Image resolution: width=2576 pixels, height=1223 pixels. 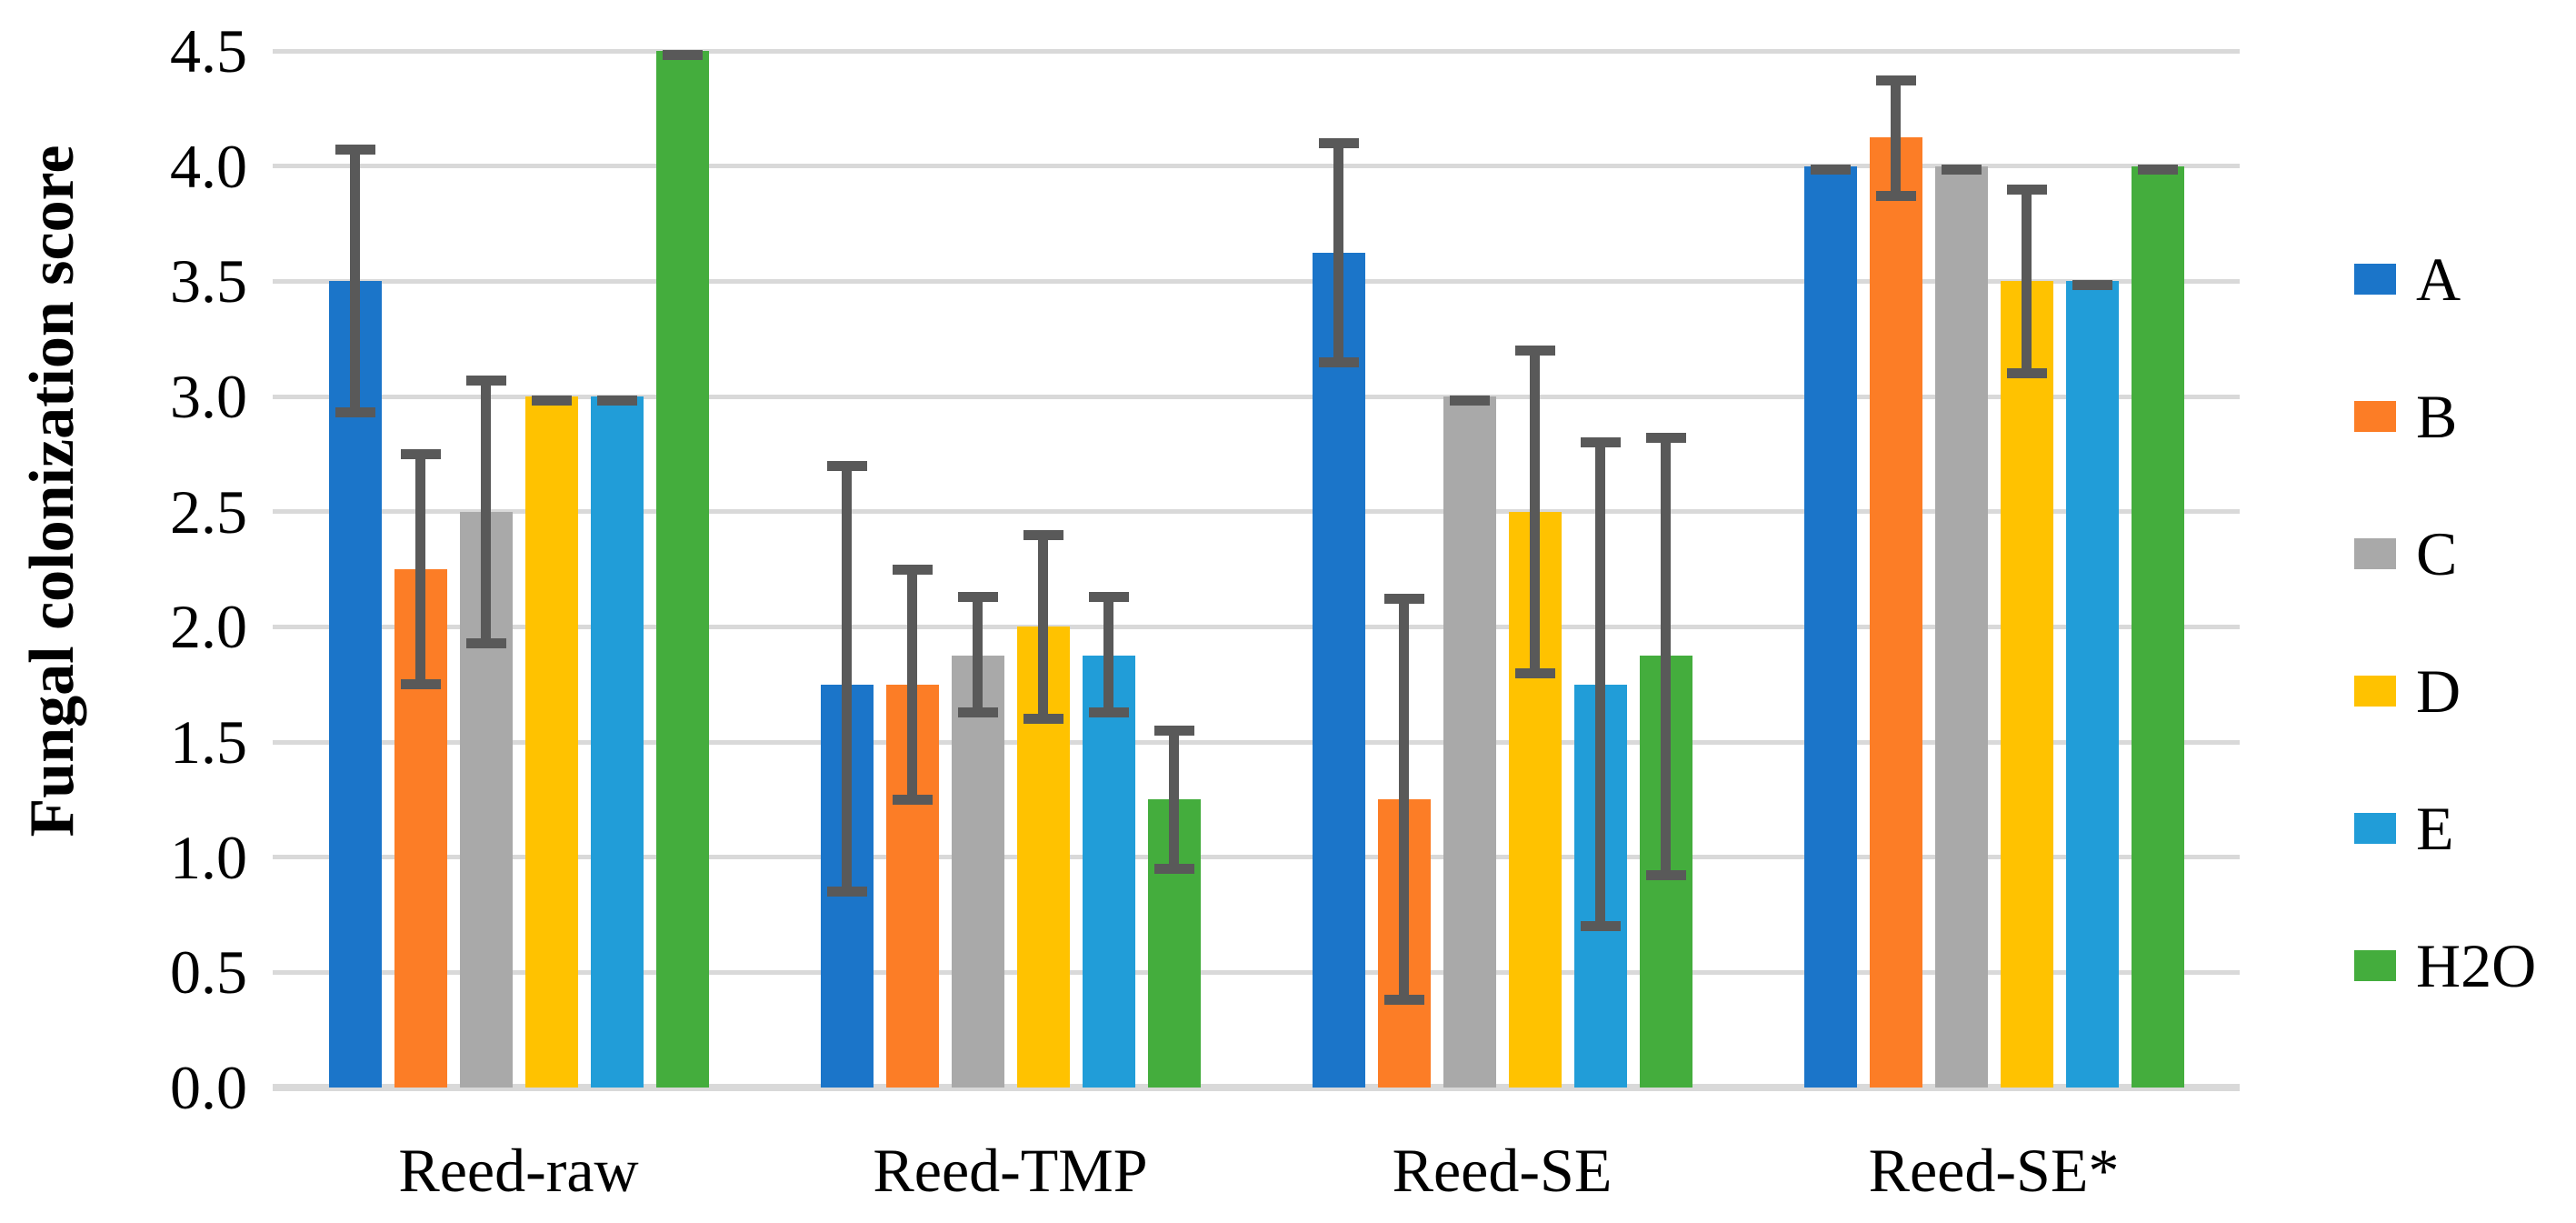 I want to click on y-tick-label: 4.0, so click(x=208, y=166).